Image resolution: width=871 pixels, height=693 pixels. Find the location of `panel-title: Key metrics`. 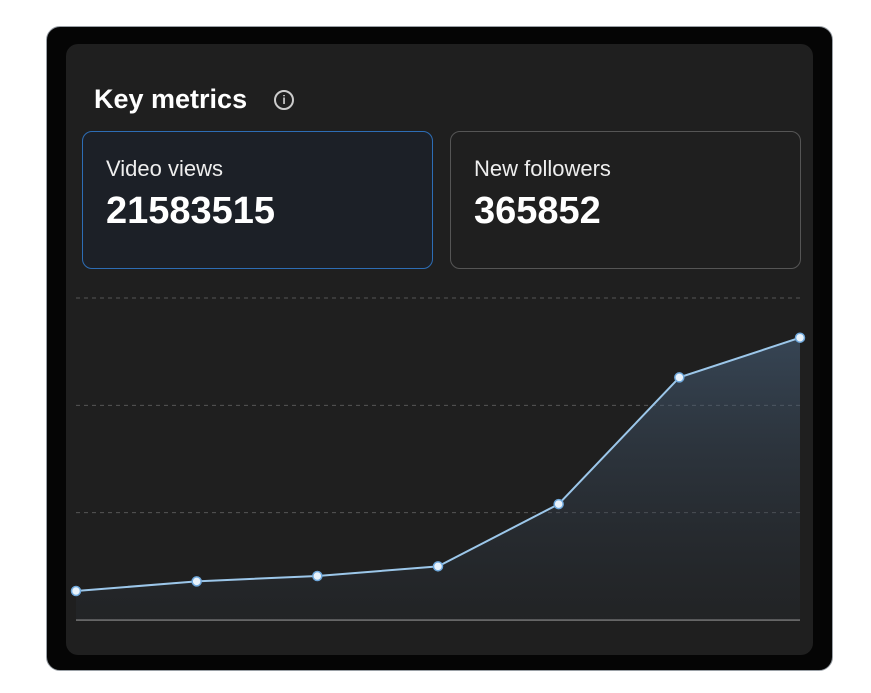

panel-title: Key metrics is located at coordinates (171, 99).